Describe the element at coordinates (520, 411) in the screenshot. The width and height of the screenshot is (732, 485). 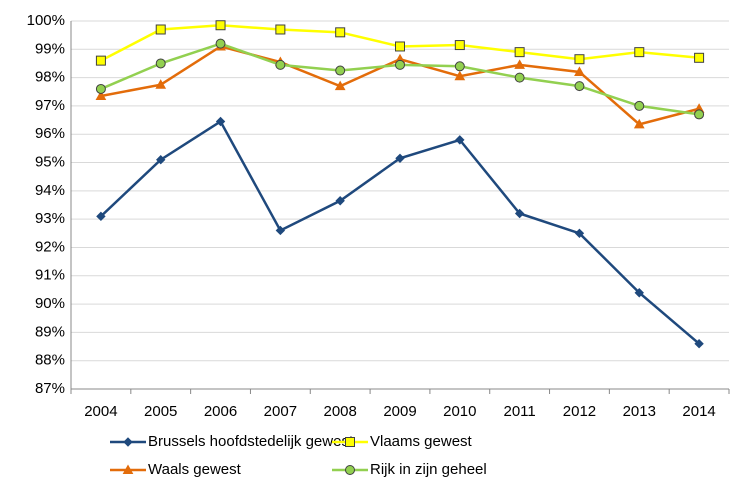
I see `x-tick-label: 2011` at that location.